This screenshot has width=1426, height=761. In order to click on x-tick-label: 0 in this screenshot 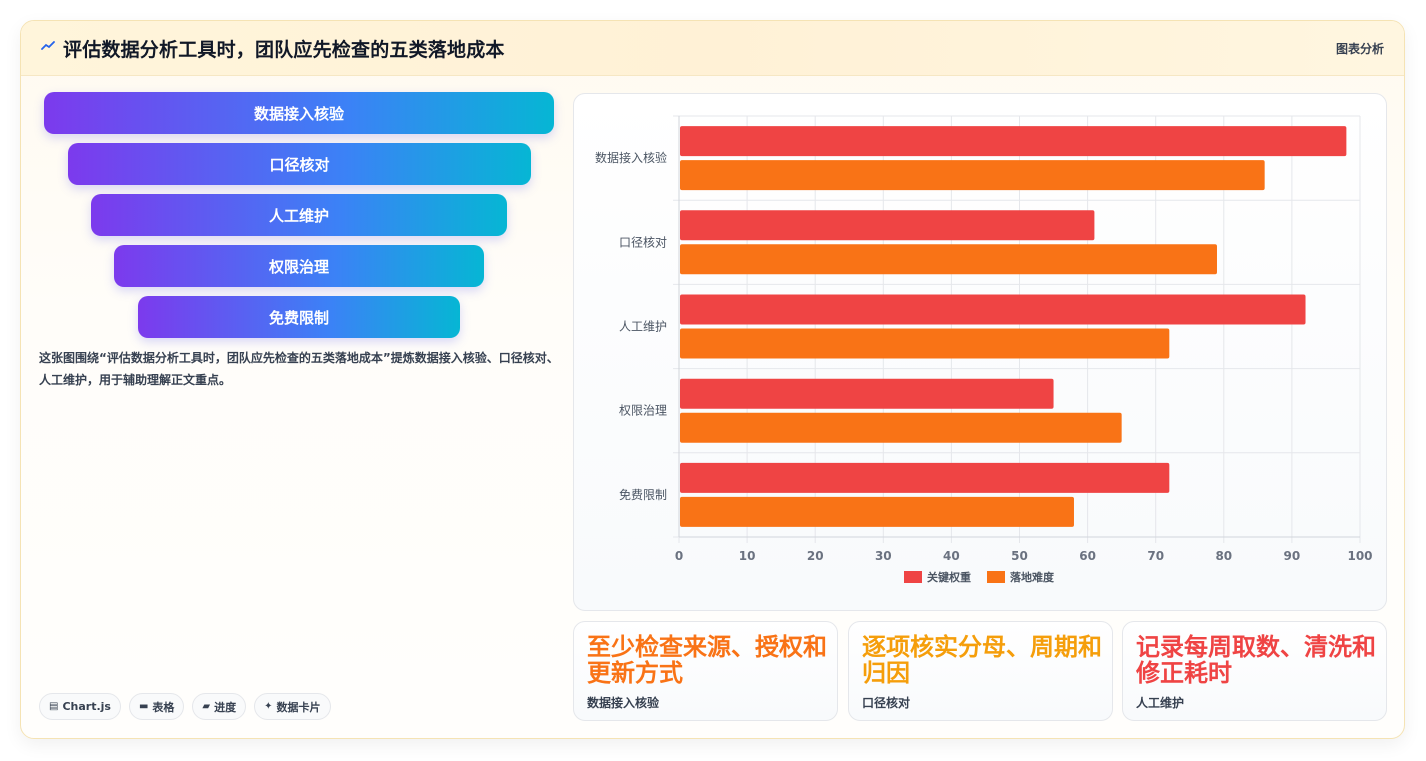, I will do `click(679, 556)`.